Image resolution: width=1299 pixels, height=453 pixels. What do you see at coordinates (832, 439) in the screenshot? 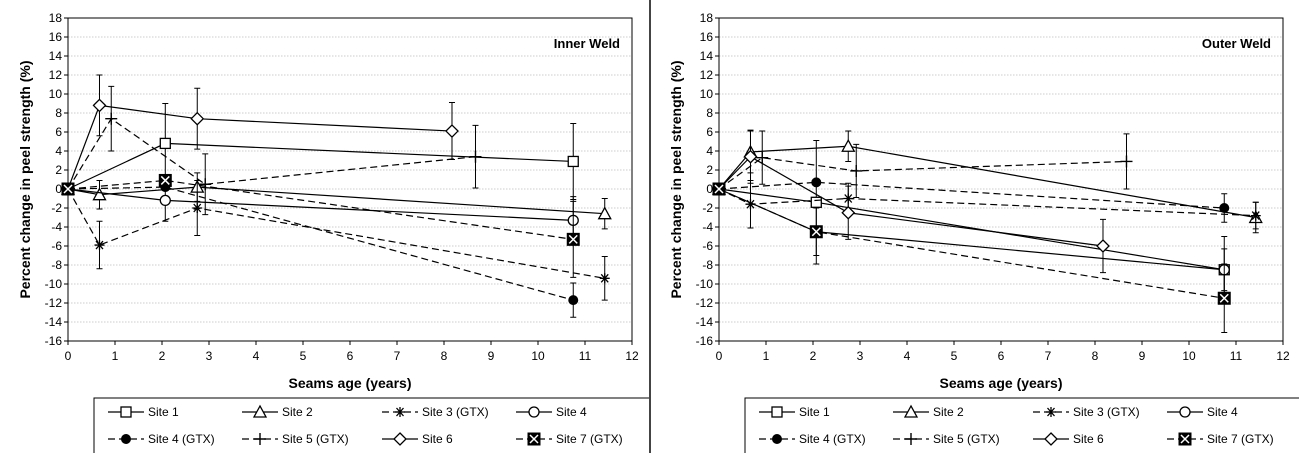
I see `c1-legend-label-site-4-gtx: Site 4 (GTX)` at bounding box center [832, 439].